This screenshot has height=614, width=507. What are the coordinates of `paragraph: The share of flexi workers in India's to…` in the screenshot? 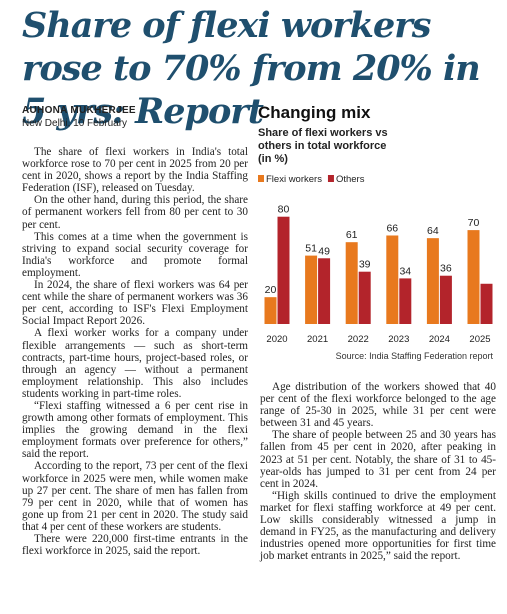 It's located at (135, 170).